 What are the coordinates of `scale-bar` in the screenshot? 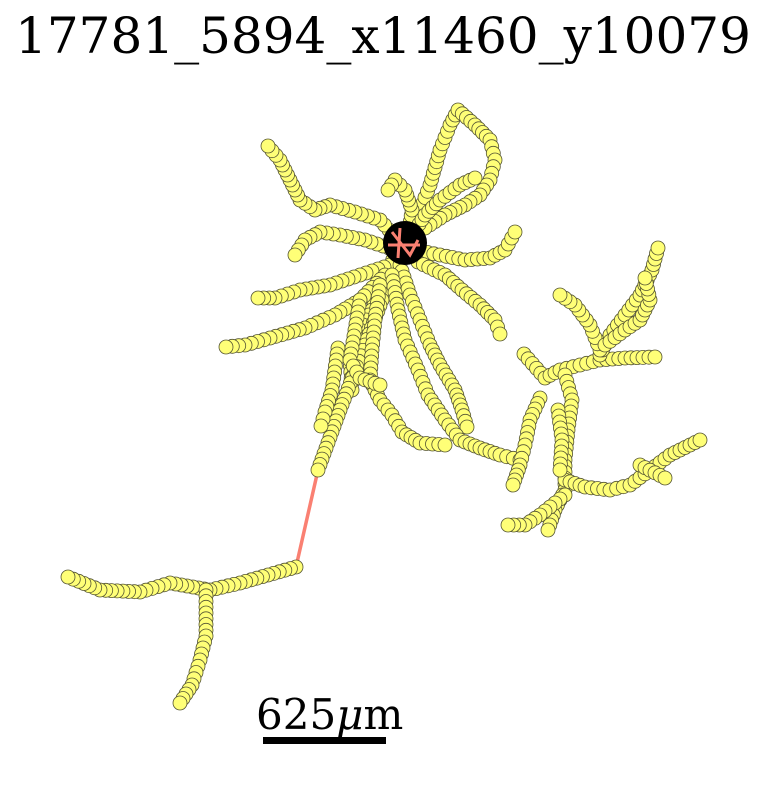 It's located at (324, 740).